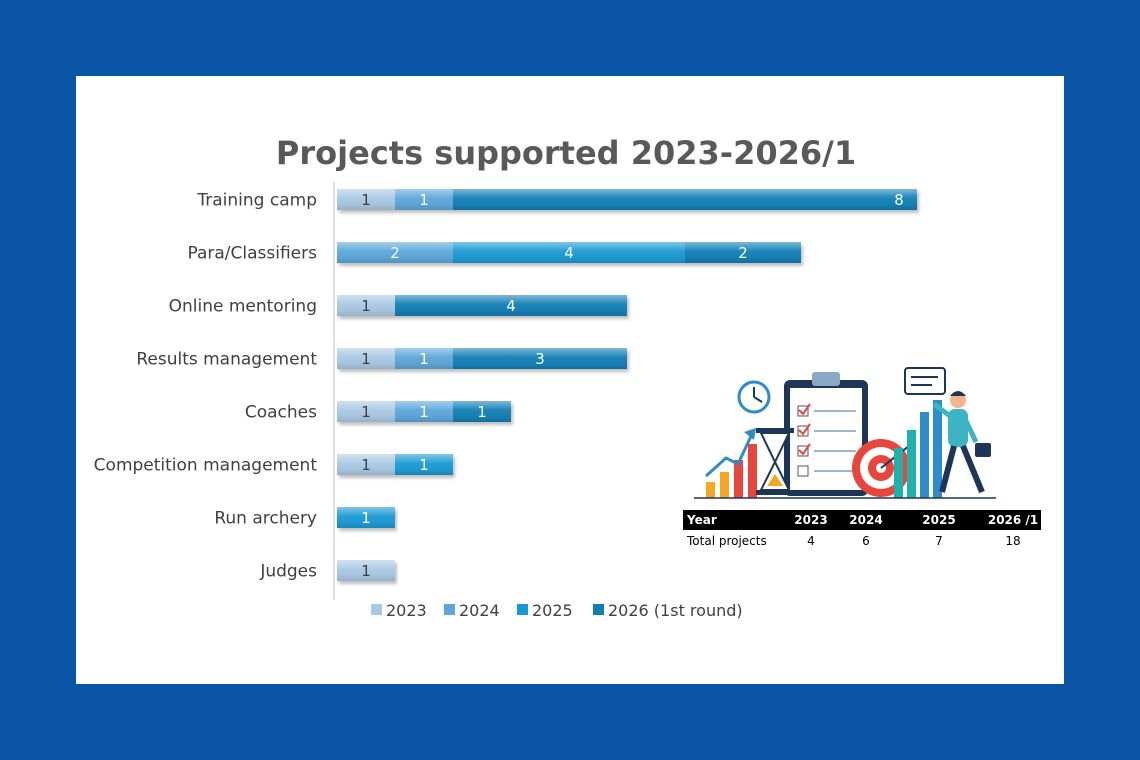  I want to click on value-label-online-mentoring-2026-1st-round: 4, so click(511, 306).